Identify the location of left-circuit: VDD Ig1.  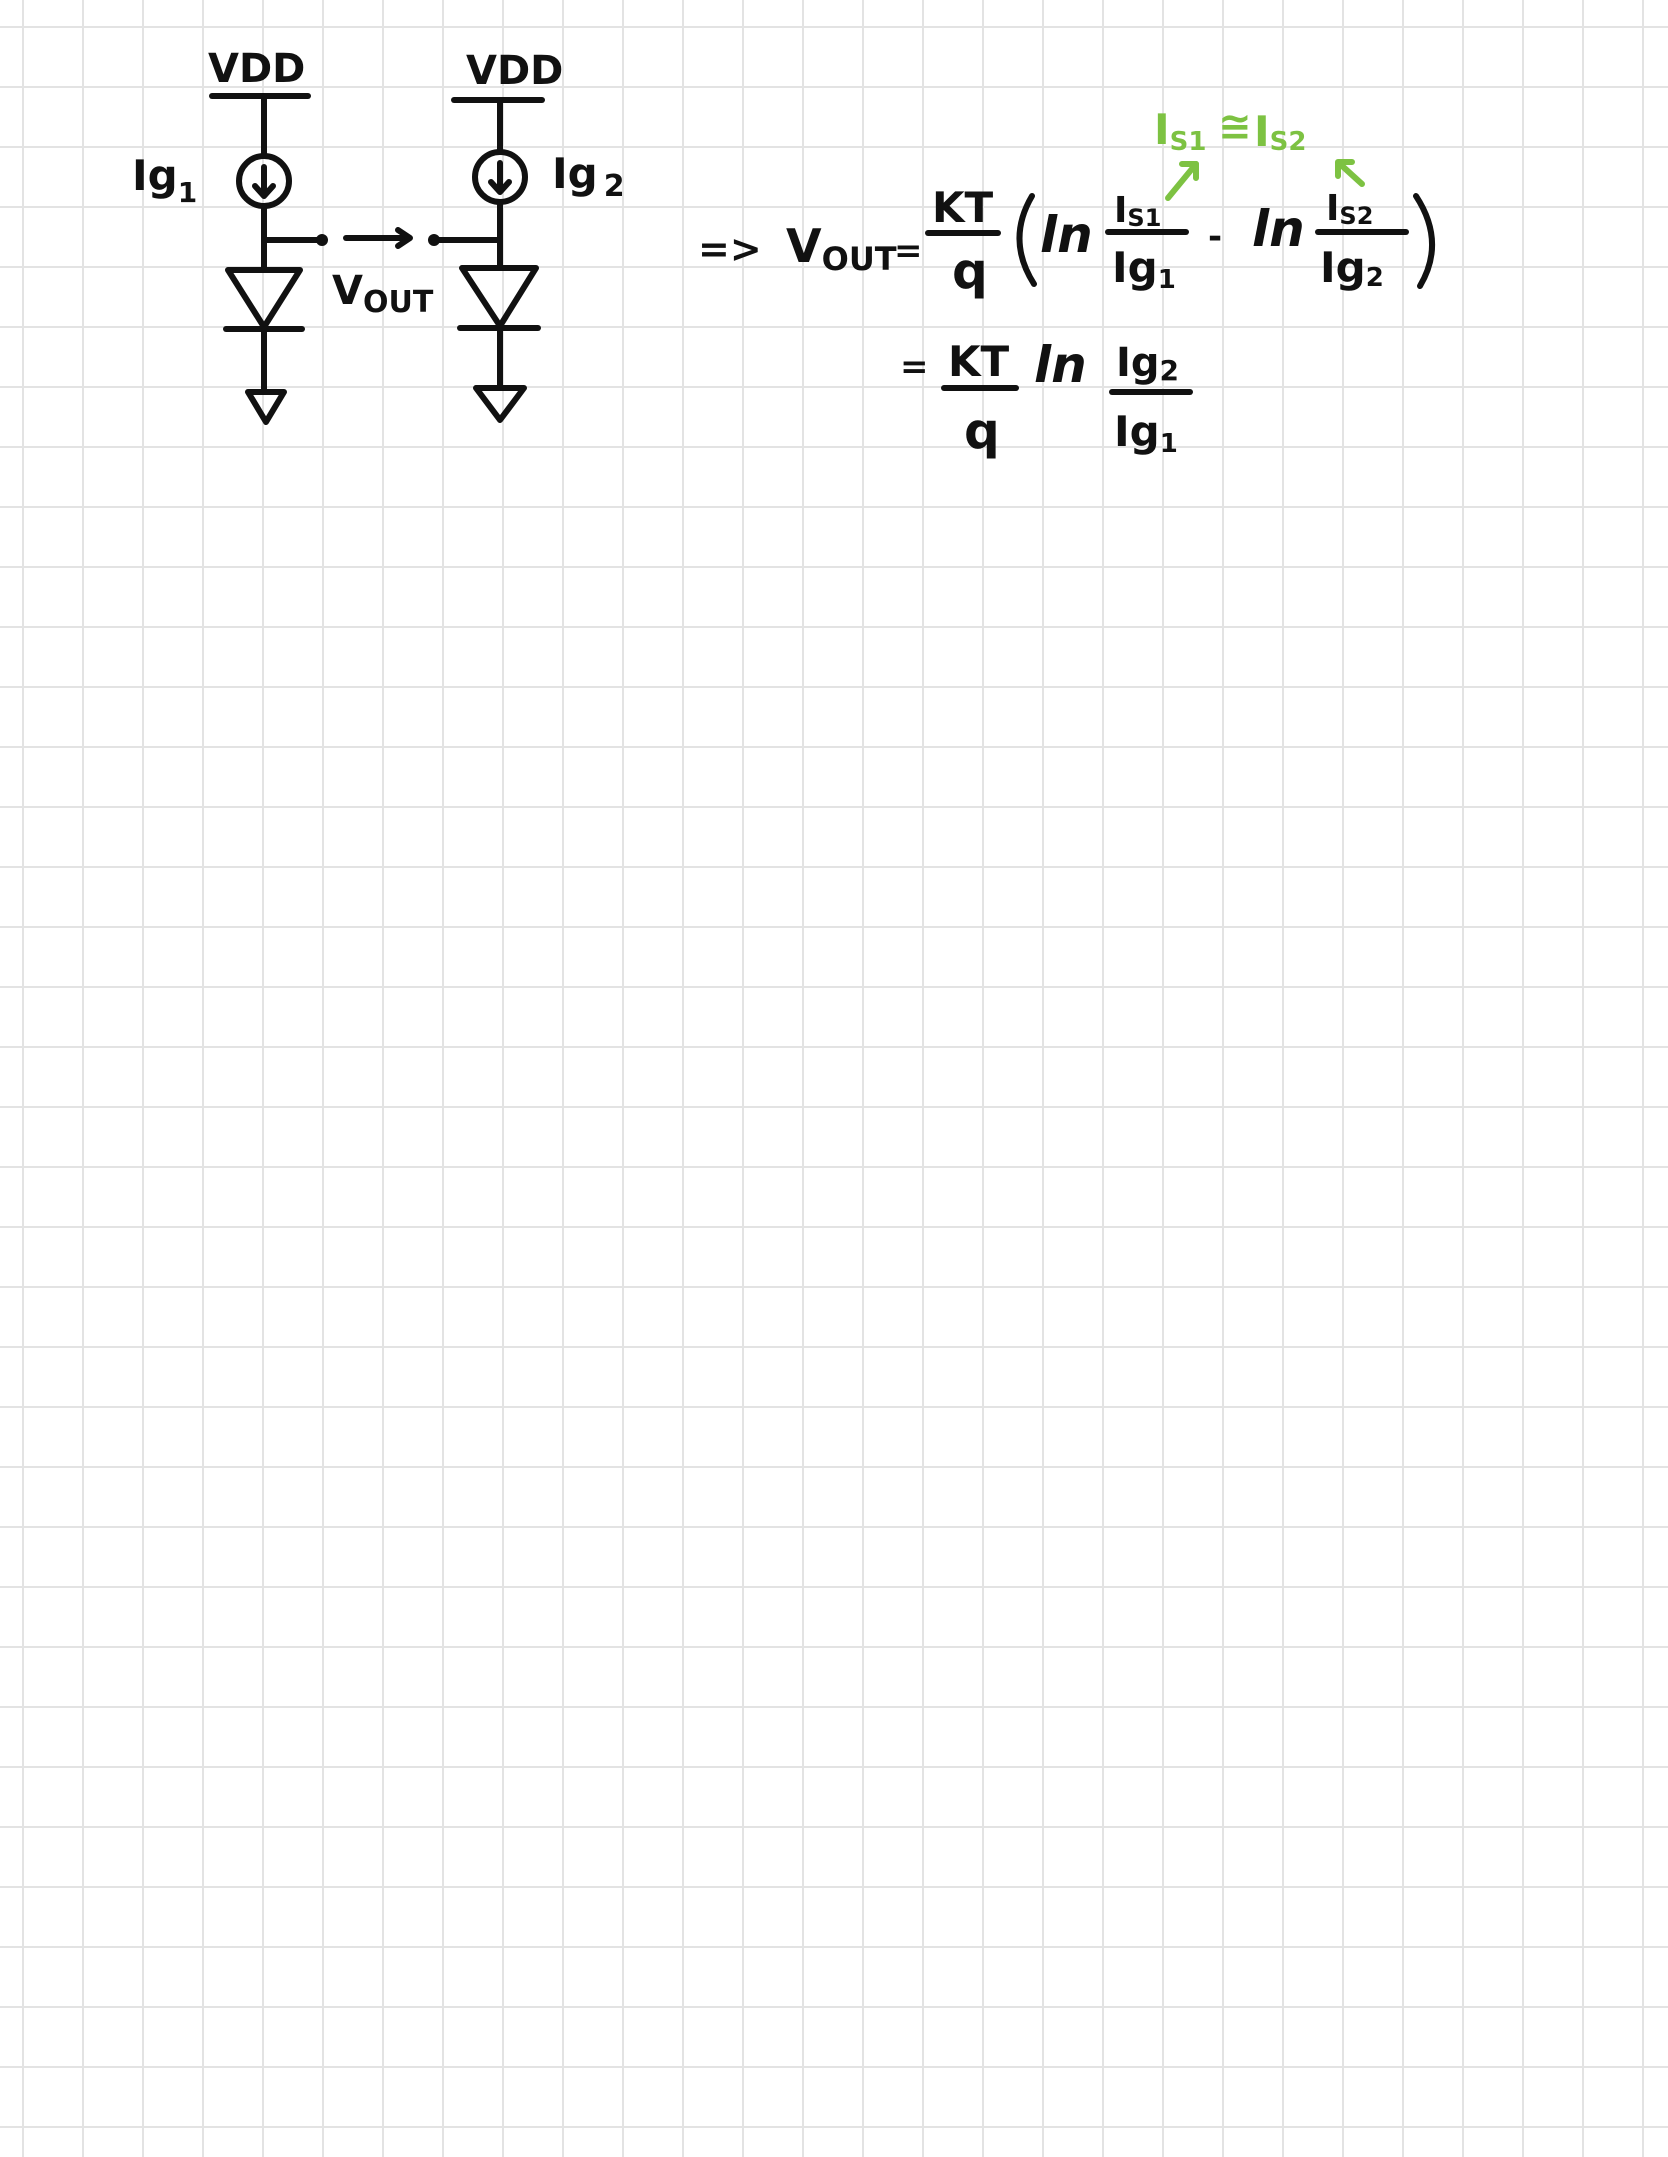
(230, 235).